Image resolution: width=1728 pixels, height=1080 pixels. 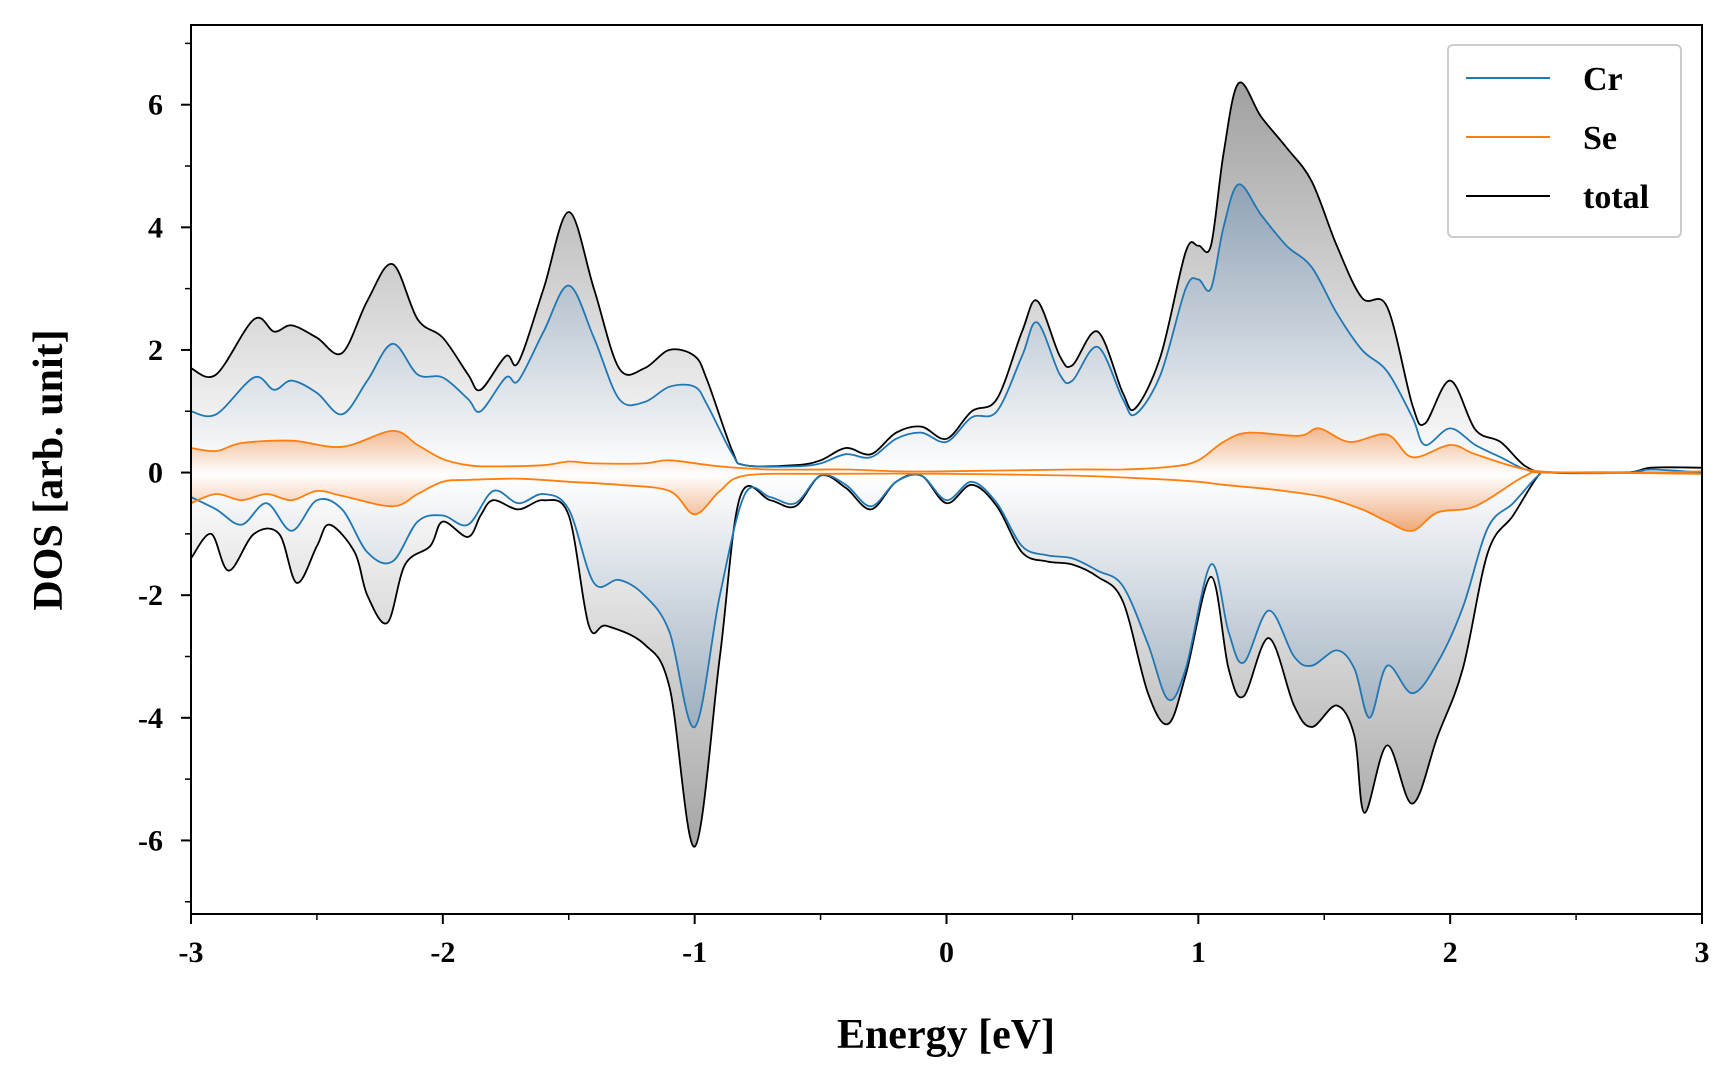 What do you see at coordinates (155, 473) in the screenshot?
I see `y-tick-label: 0` at bounding box center [155, 473].